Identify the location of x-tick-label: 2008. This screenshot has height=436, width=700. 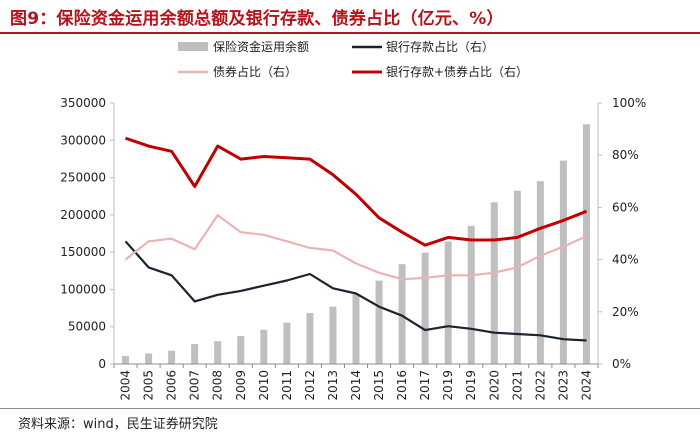
(218, 385).